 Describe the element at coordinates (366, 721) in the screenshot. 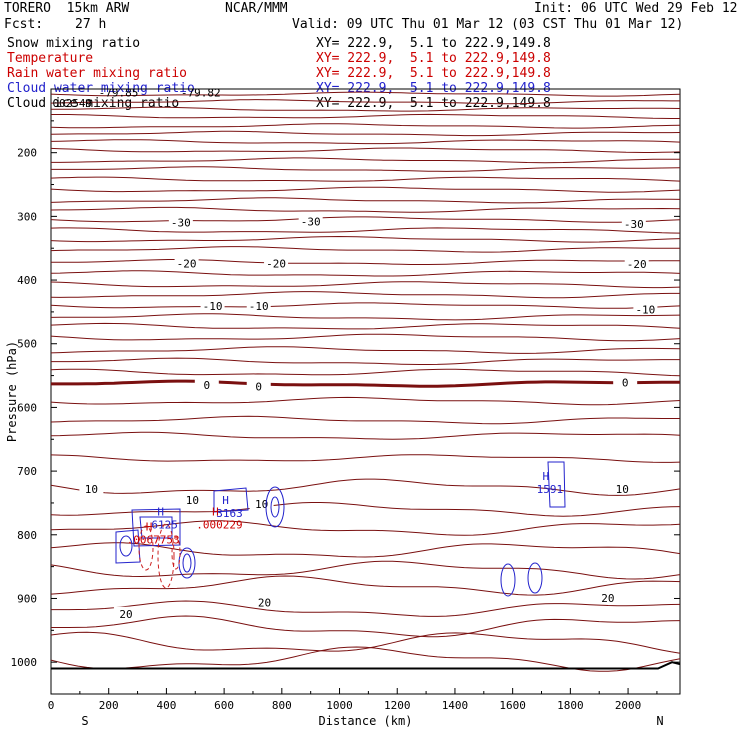

I see `x-axis-label: Distance (km)` at that location.